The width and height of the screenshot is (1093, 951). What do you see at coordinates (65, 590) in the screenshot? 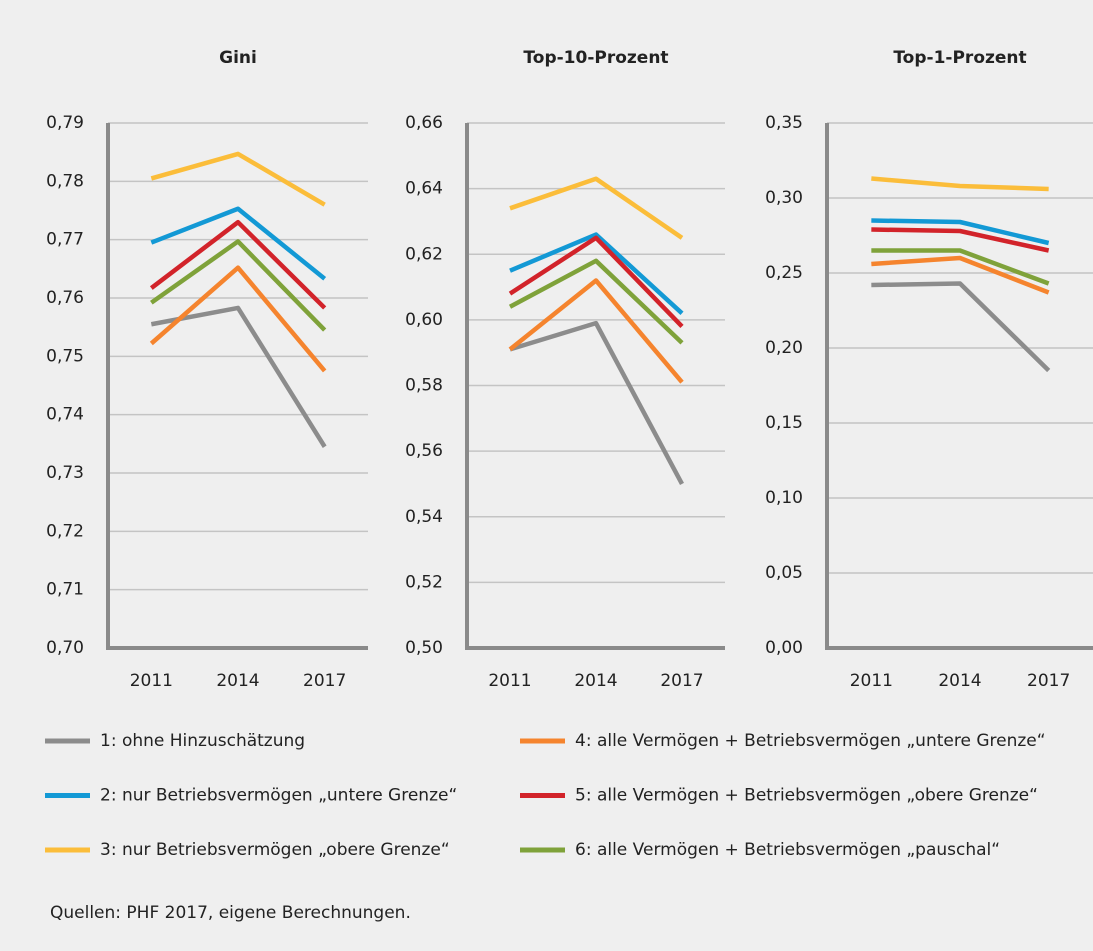
I see `y-tick-label: 0,71` at bounding box center [65, 590].